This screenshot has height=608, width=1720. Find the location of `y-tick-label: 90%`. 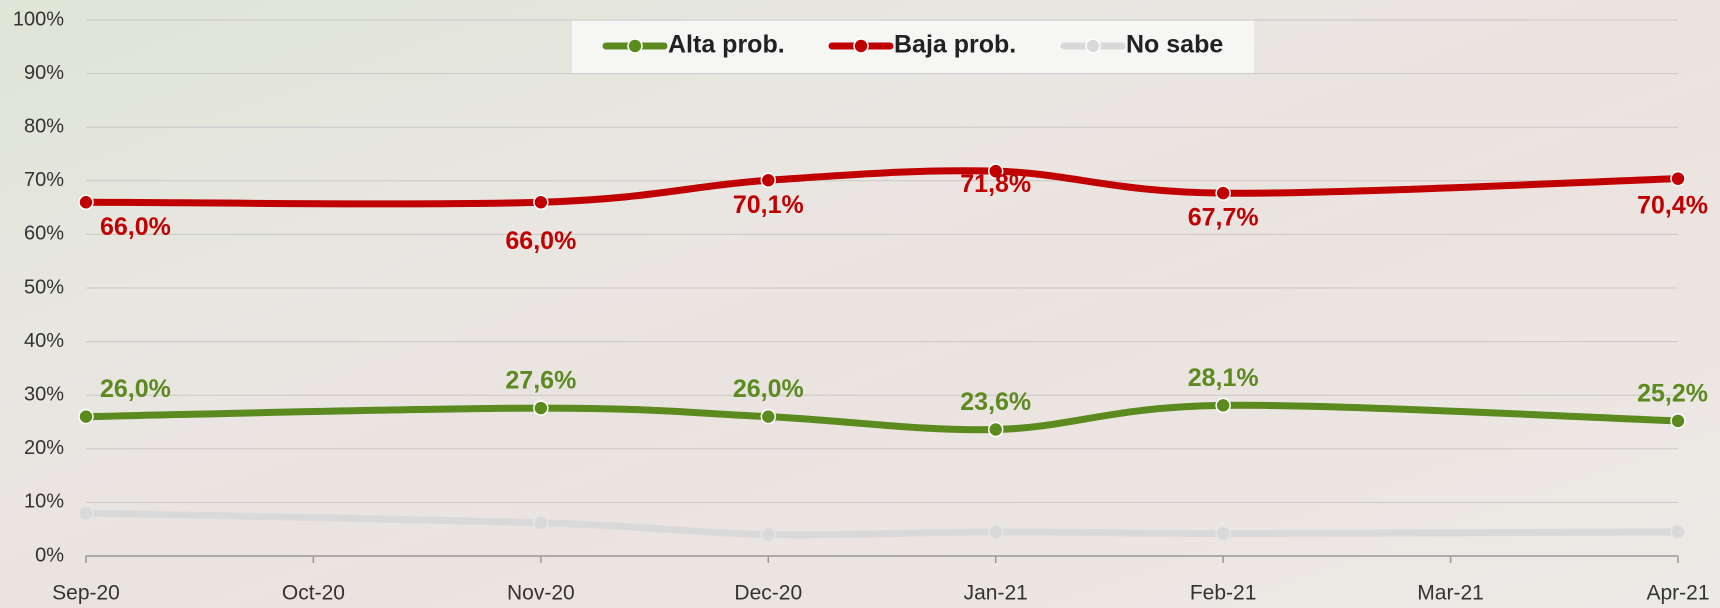

y-tick-label: 90% is located at coordinates (44, 73).